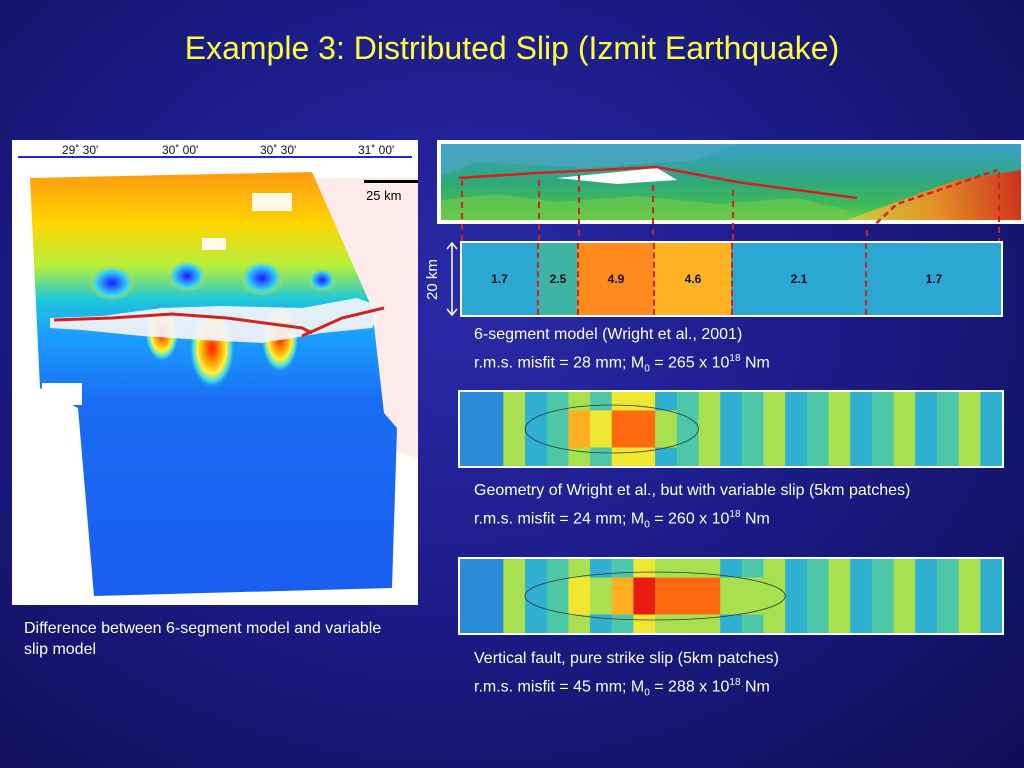  I want to click on slip-grid, so click(731, 596).